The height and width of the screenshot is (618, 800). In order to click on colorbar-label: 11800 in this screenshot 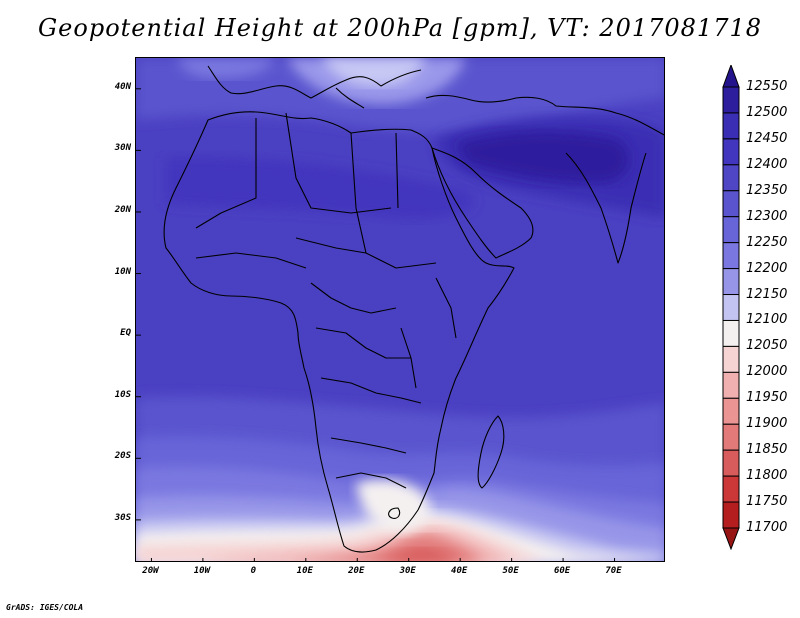, I will do `click(767, 476)`.